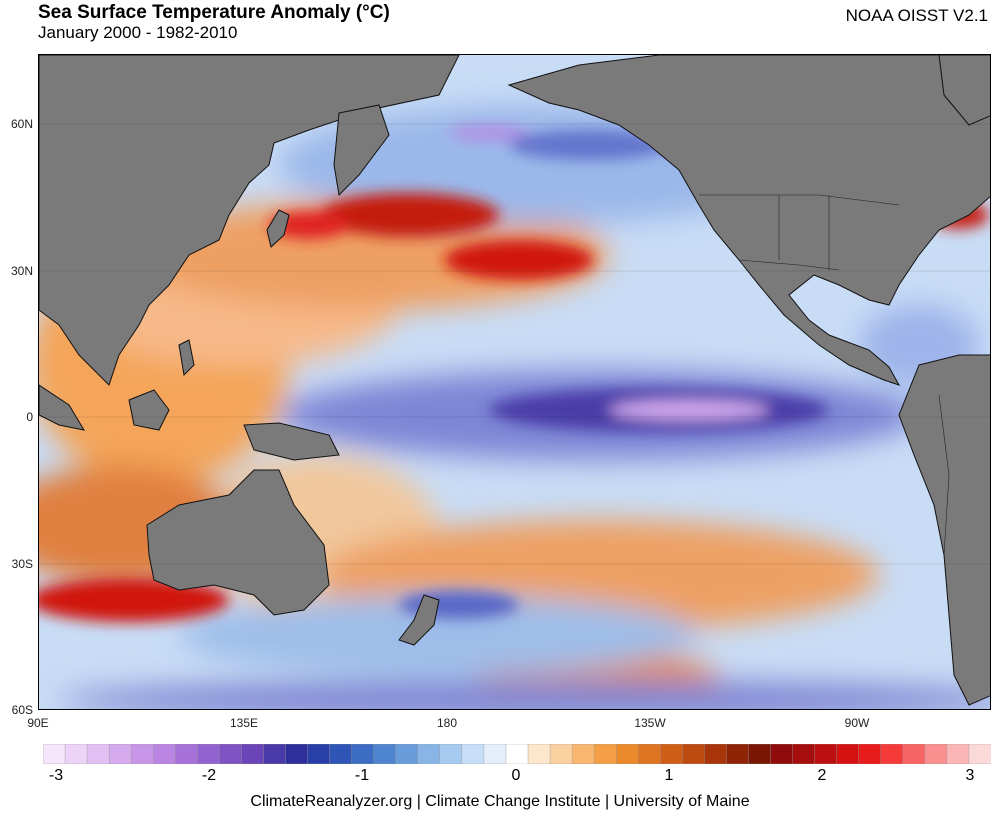 The image size is (1000, 819). Describe the element at coordinates (214, 12) in the screenshot. I see `chart-title: Sea Surface Temperature Anomaly (°C)` at that location.